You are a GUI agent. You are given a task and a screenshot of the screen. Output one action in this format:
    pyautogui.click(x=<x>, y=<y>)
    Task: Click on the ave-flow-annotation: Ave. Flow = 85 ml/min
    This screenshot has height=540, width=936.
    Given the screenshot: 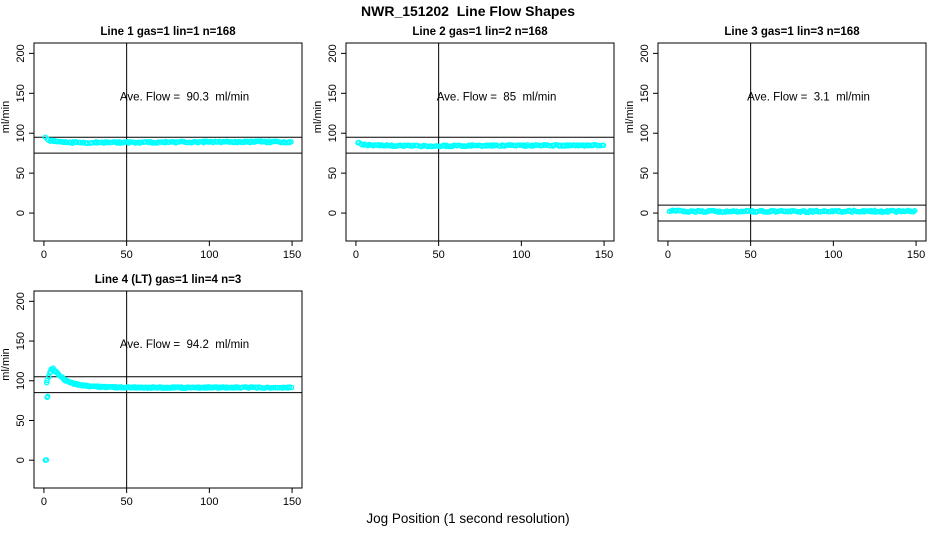 What is the action you would take?
    pyautogui.click(x=497, y=97)
    